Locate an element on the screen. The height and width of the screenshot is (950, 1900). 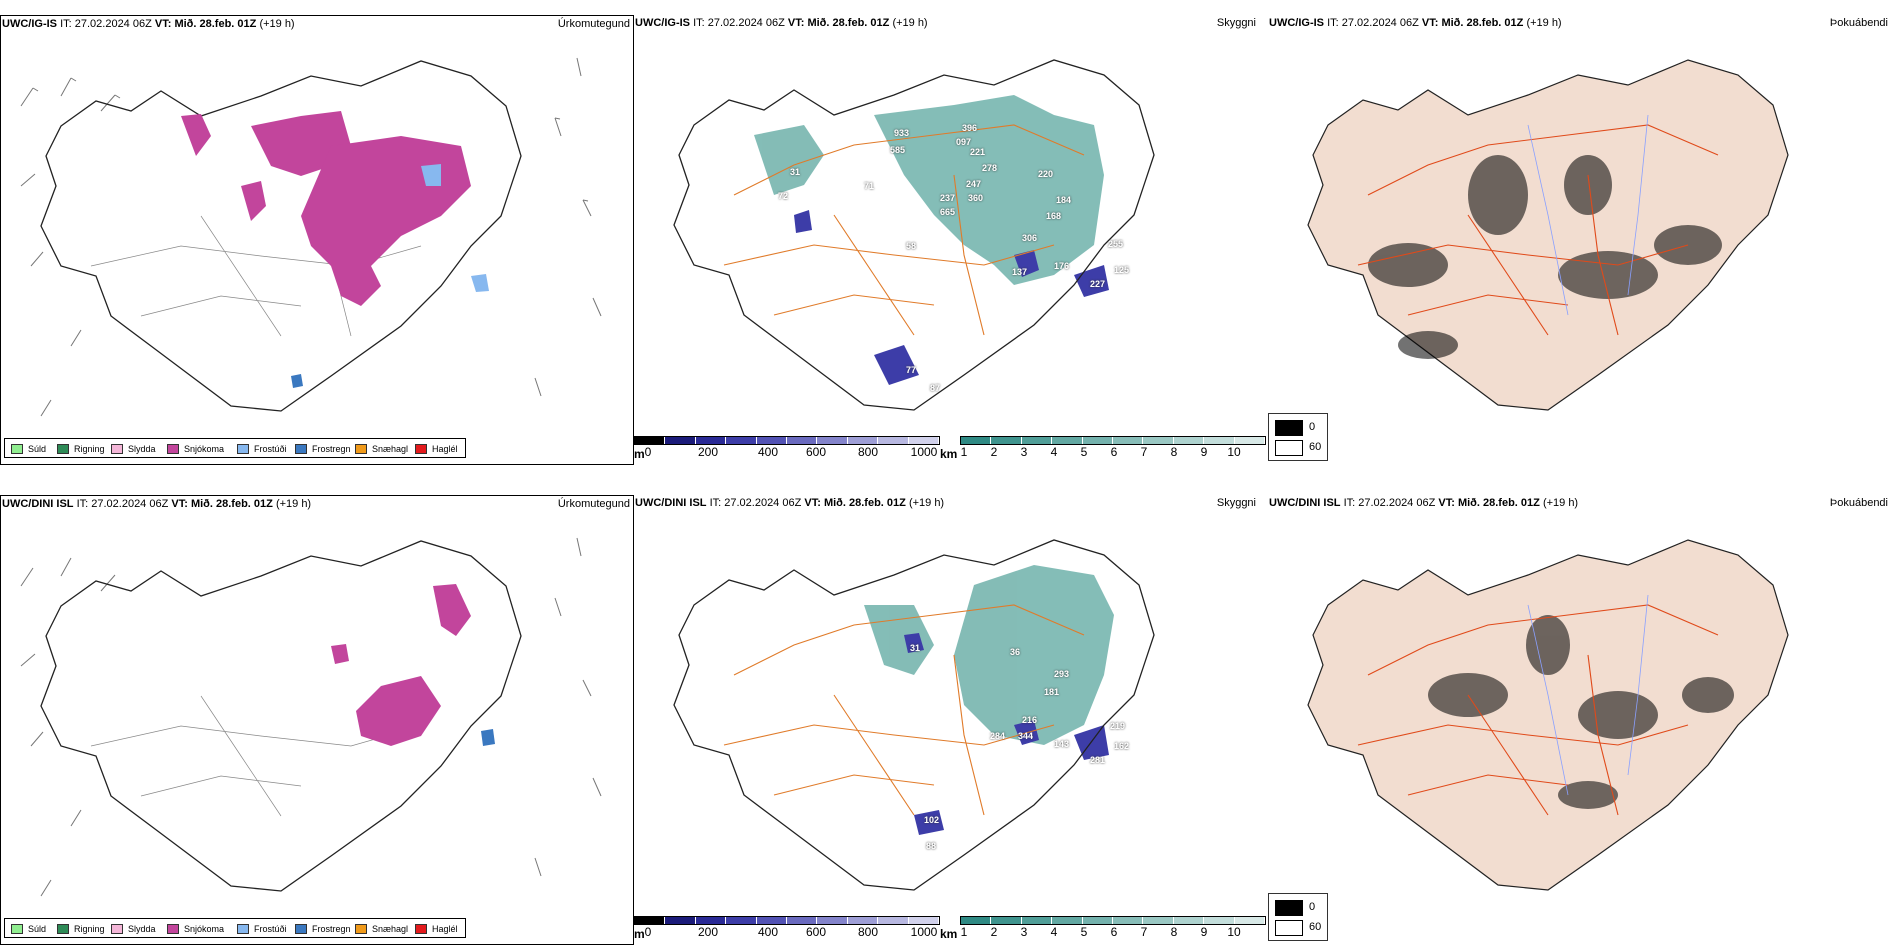
legend-label: Snjókoma is located at coordinates (204, 449).